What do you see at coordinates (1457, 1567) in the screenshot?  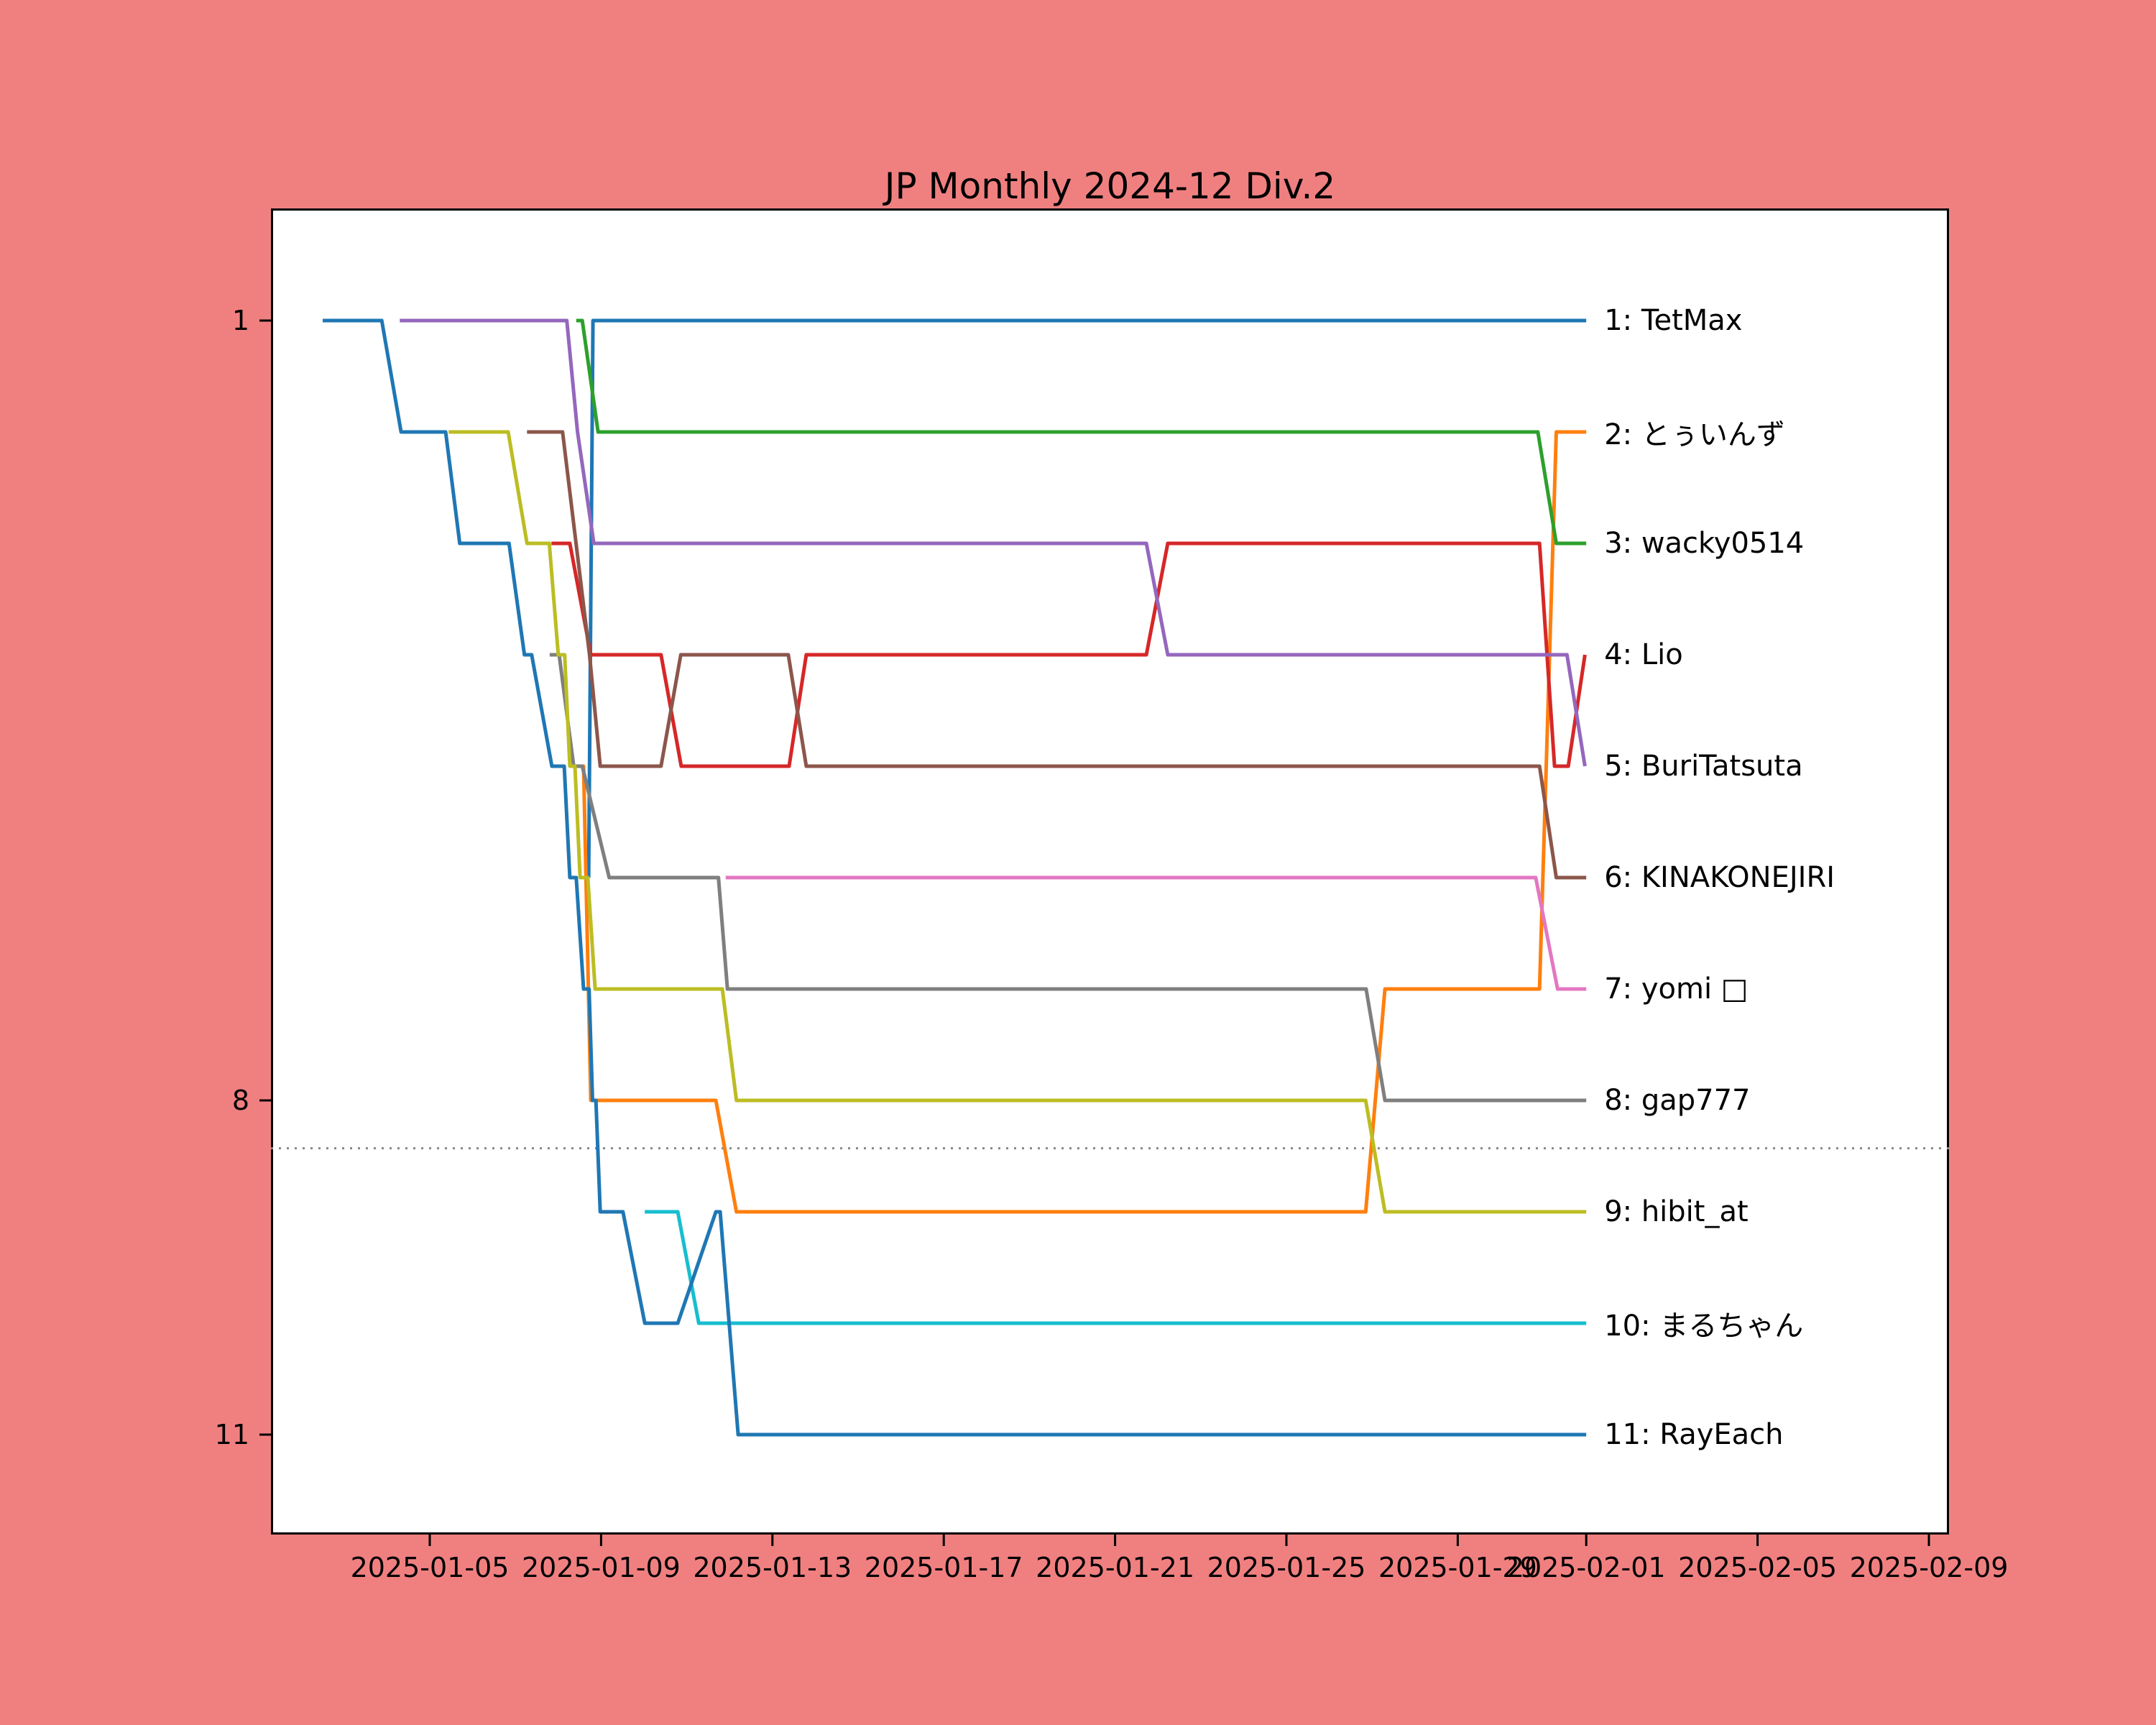 I see `x-tick-label: 2025-01-29` at bounding box center [1457, 1567].